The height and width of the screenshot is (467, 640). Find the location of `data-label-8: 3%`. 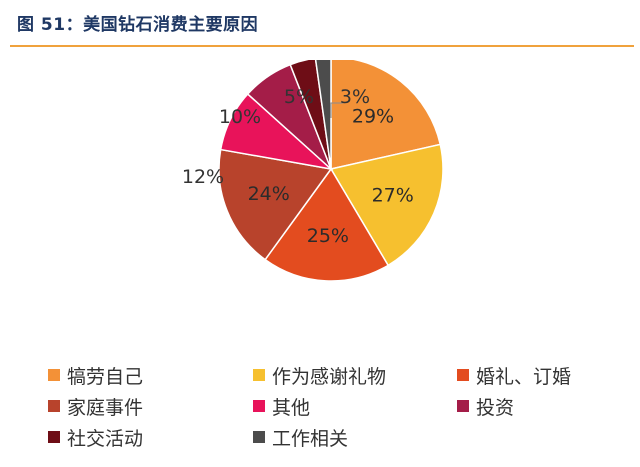

data-label-8: 3% is located at coordinates (355, 97).